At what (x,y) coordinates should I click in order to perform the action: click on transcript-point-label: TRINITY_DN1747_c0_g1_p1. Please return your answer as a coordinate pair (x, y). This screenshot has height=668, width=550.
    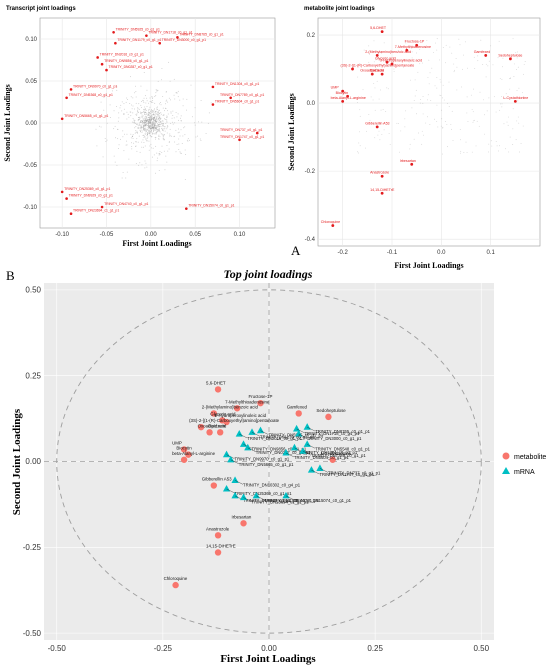
    Looking at the image, I should click on (242, 137).